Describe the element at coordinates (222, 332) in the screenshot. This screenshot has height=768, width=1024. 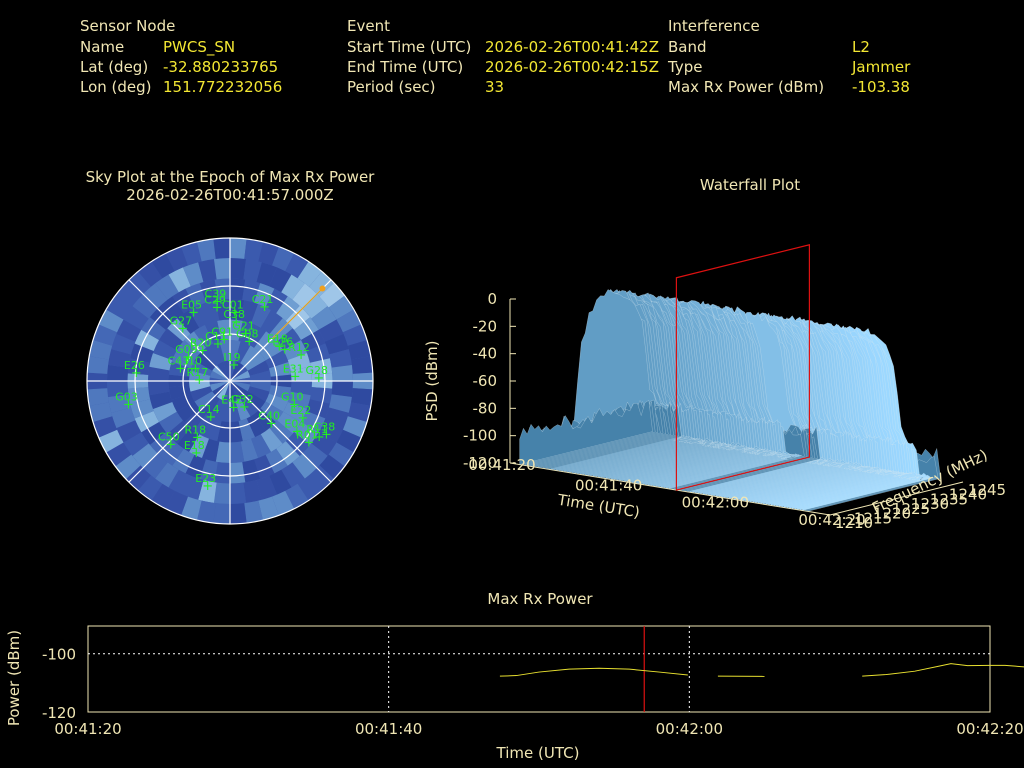
I see `satellite-label: C91` at that location.